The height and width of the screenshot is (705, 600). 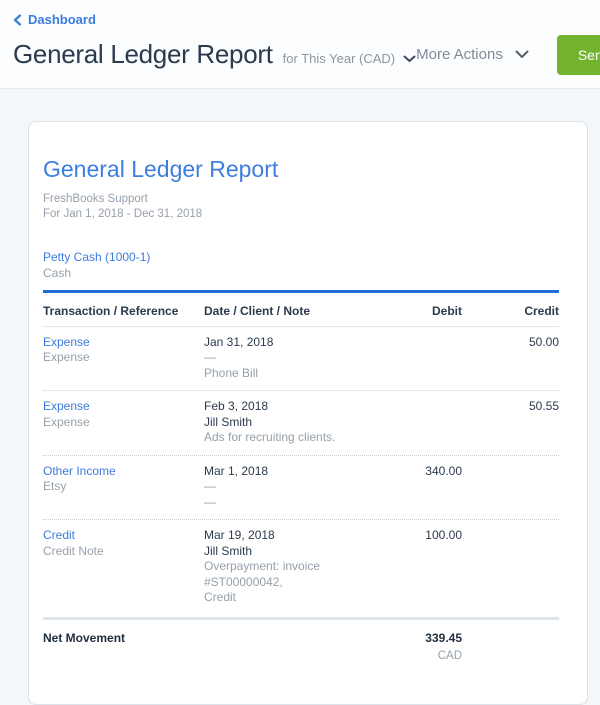 I want to click on report-date-range: For Jan 1, 2018 - Dec 31, 2018, so click(x=123, y=213).